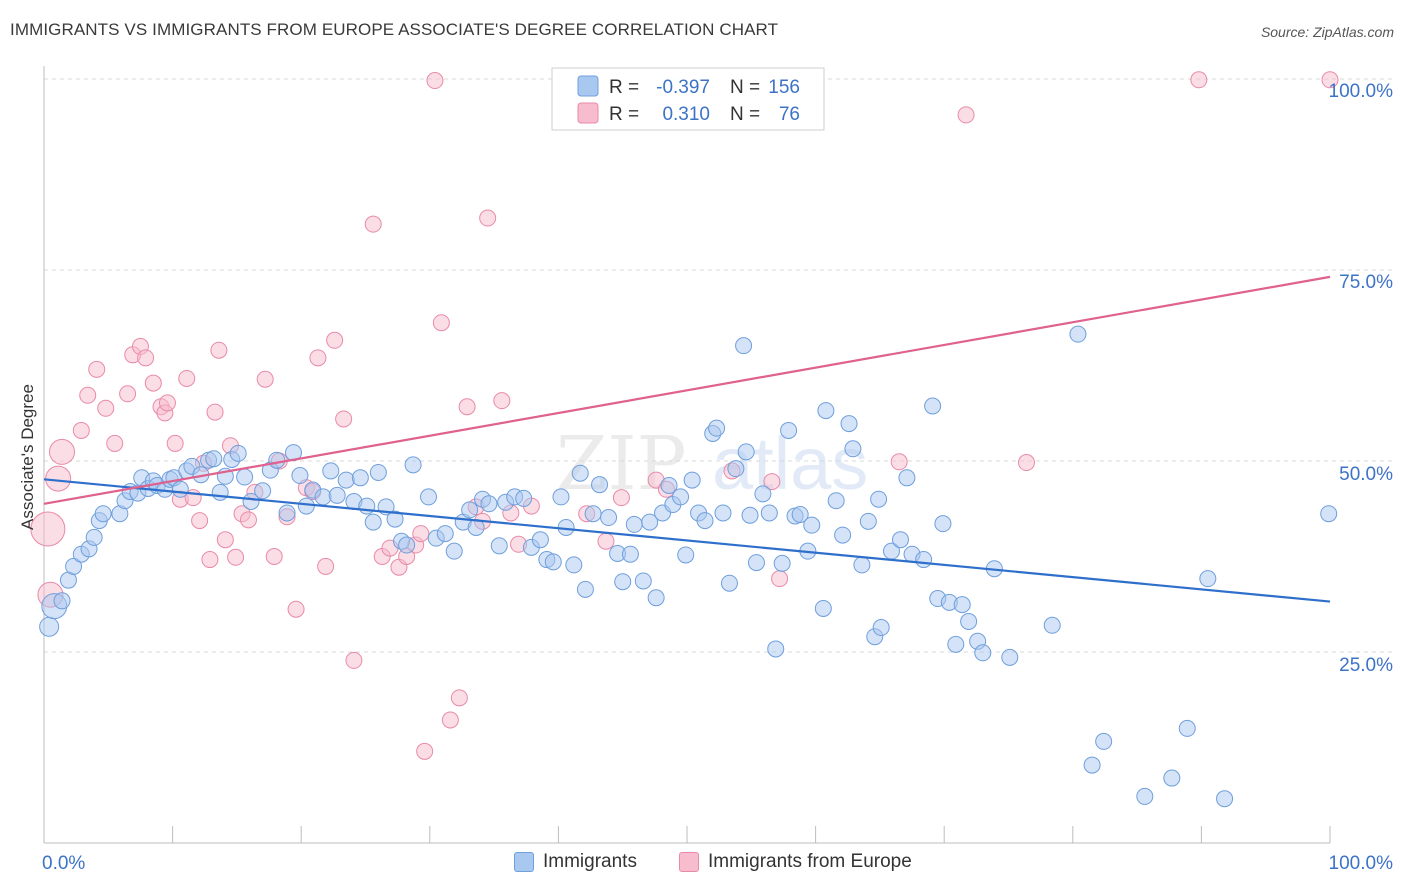 This screenshot has width=1406, height=892. Describe the element at coordinates (27, 457) in the screenshot. I see `y-axis-label: Associate's Degree` at that location.